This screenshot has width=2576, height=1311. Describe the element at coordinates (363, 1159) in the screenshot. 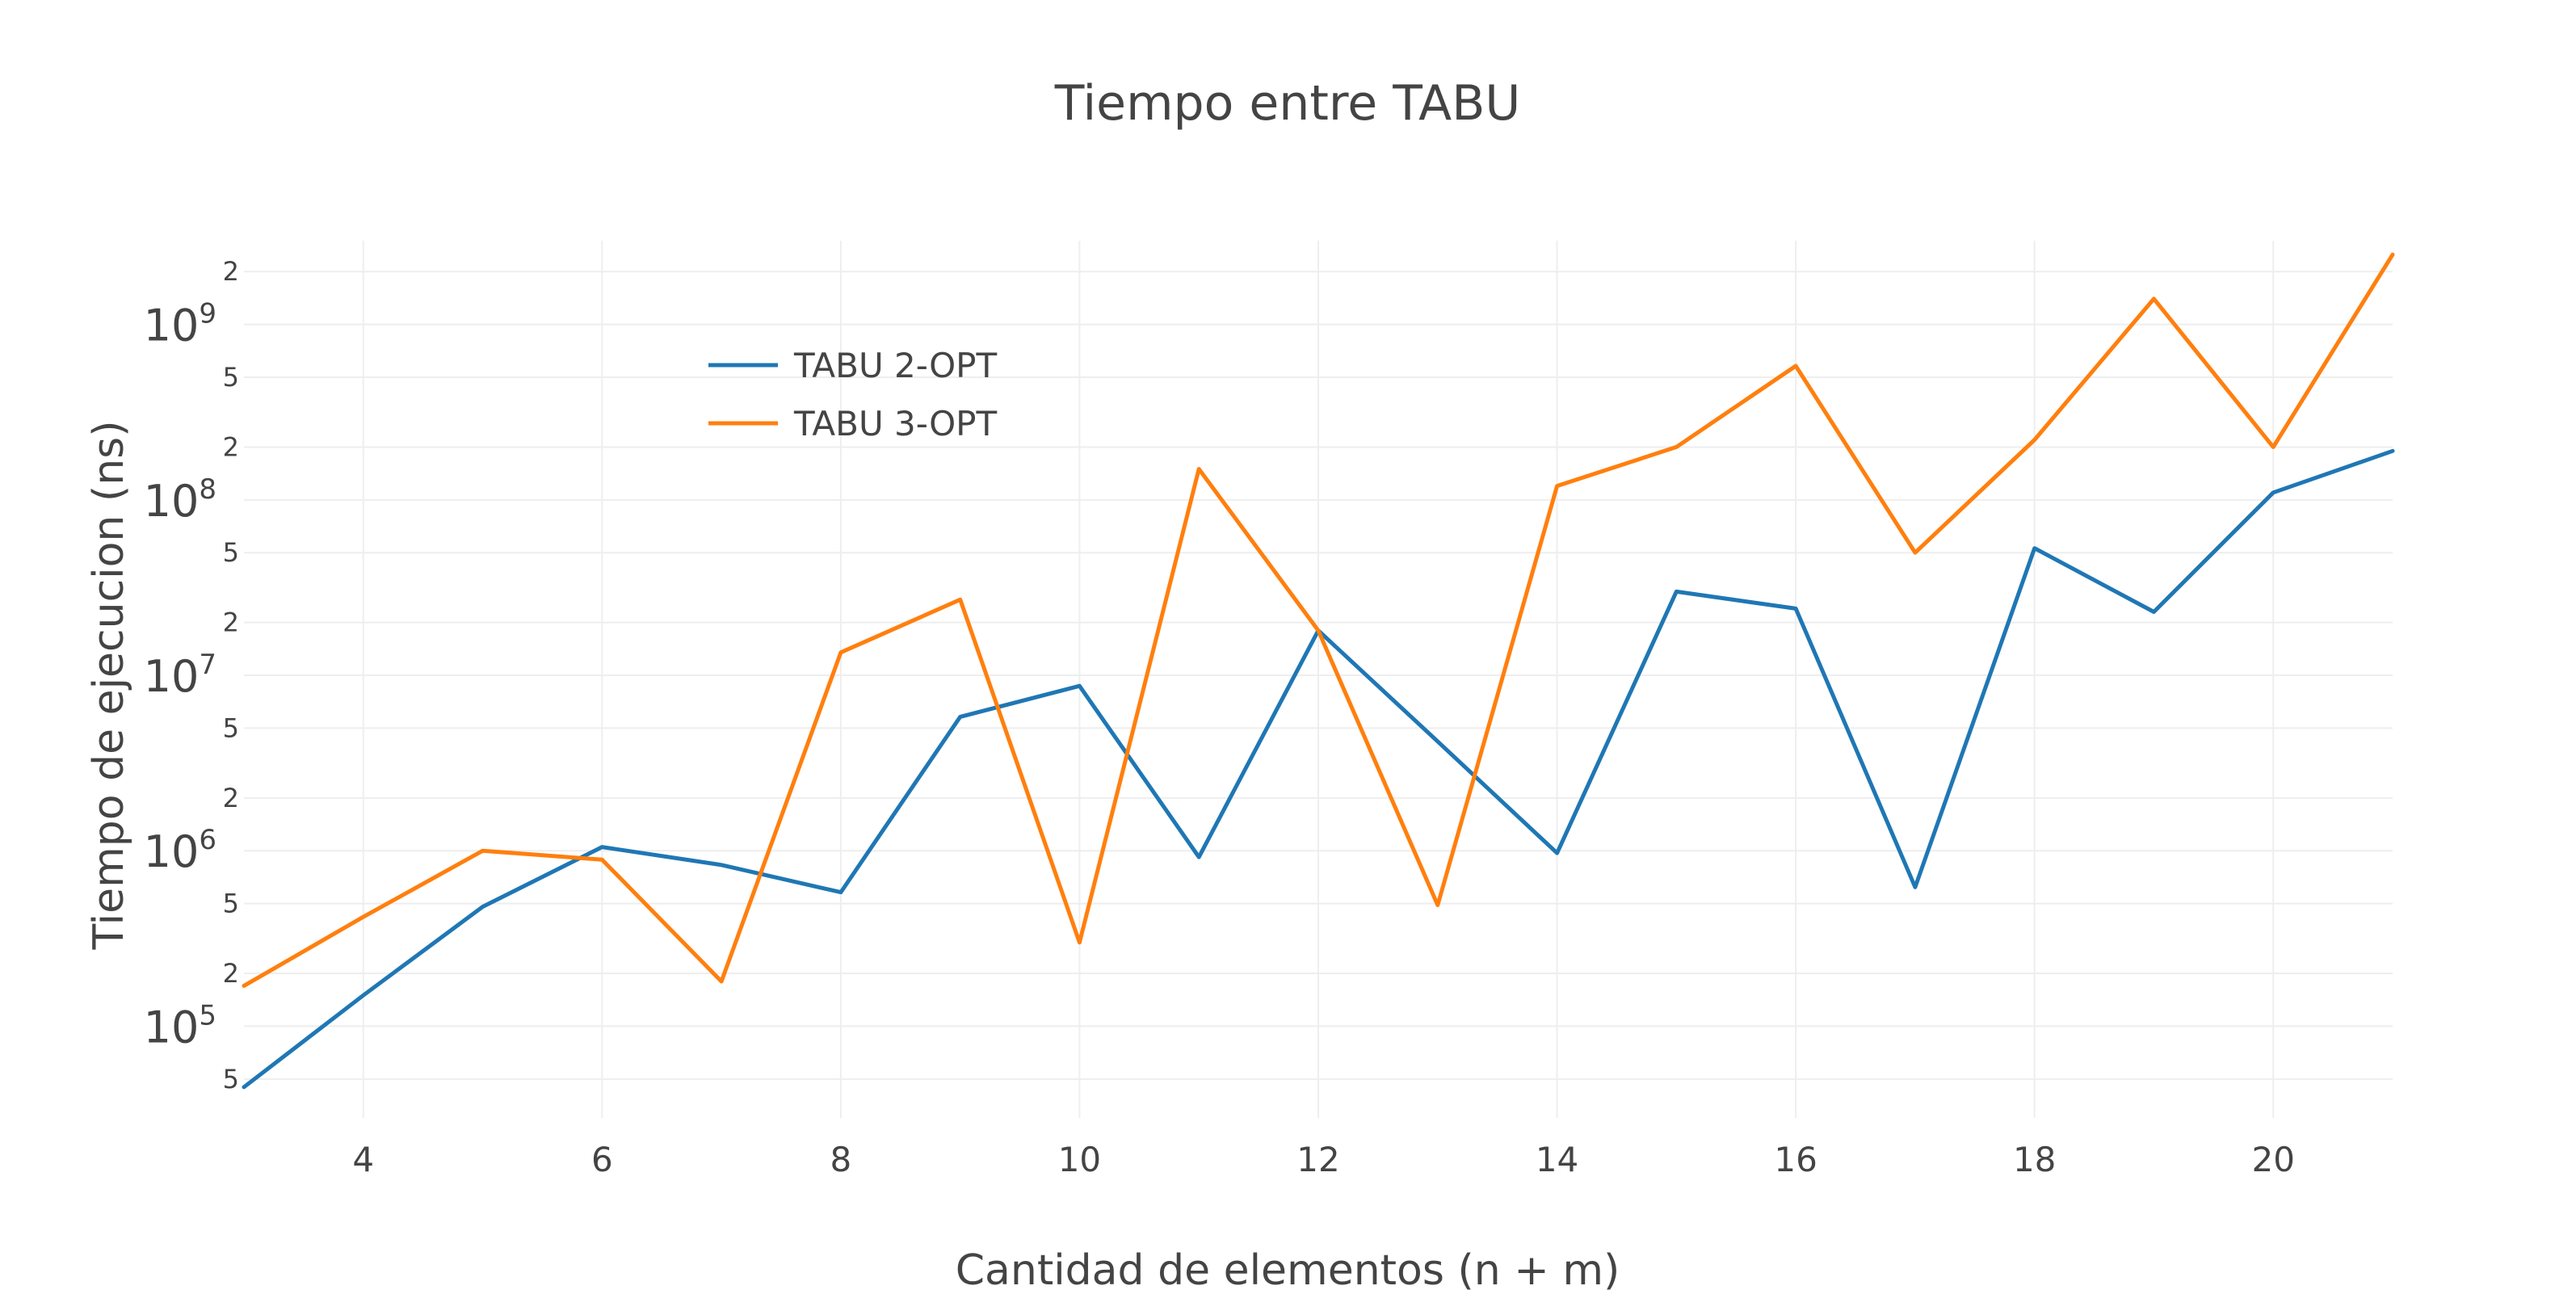

I see `x-tick-label: 4` at that location.